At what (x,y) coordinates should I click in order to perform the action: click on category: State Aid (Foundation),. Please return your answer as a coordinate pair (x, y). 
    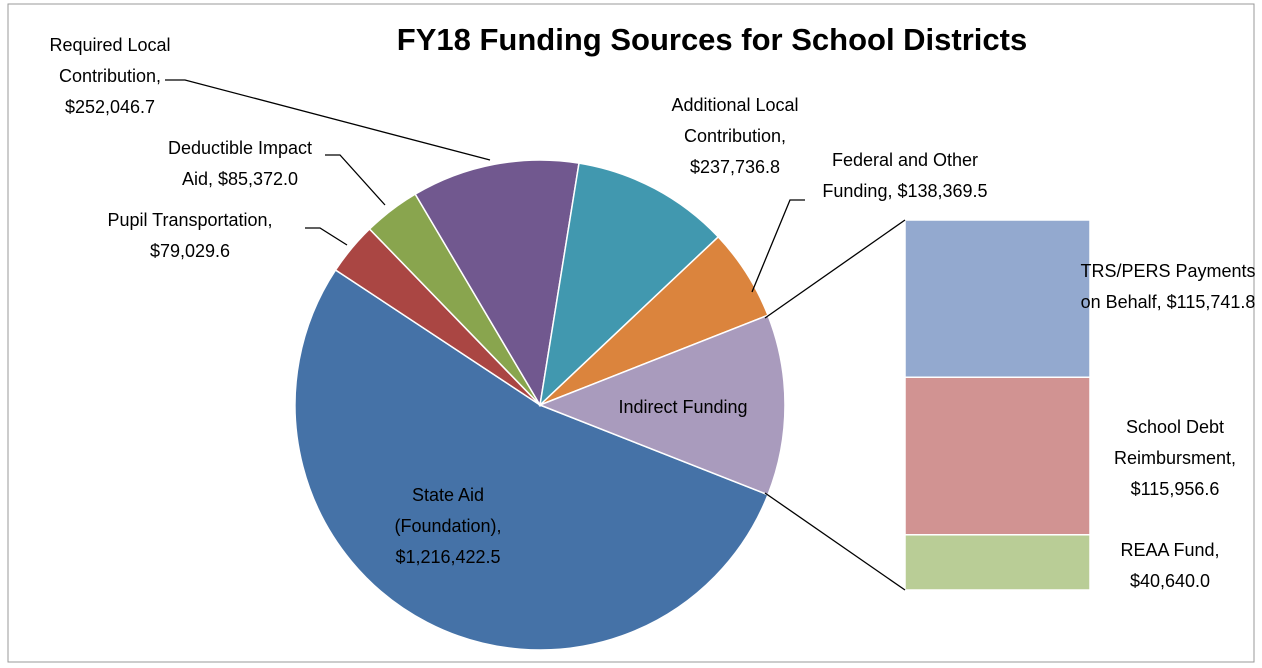
    Looking at the image, I should click on (448, 510).